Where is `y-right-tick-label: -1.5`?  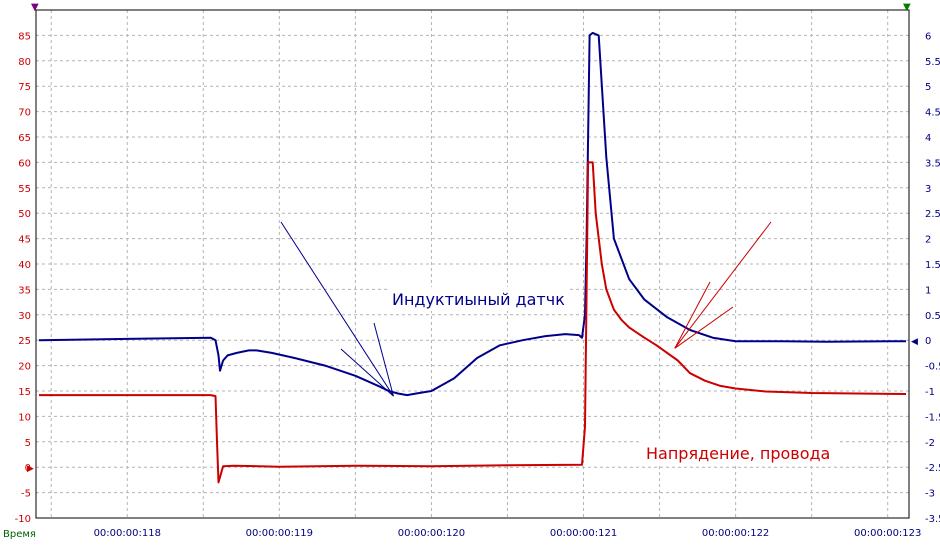
y-right-tick-label: -1.5 is located at coordinates (932, 417).